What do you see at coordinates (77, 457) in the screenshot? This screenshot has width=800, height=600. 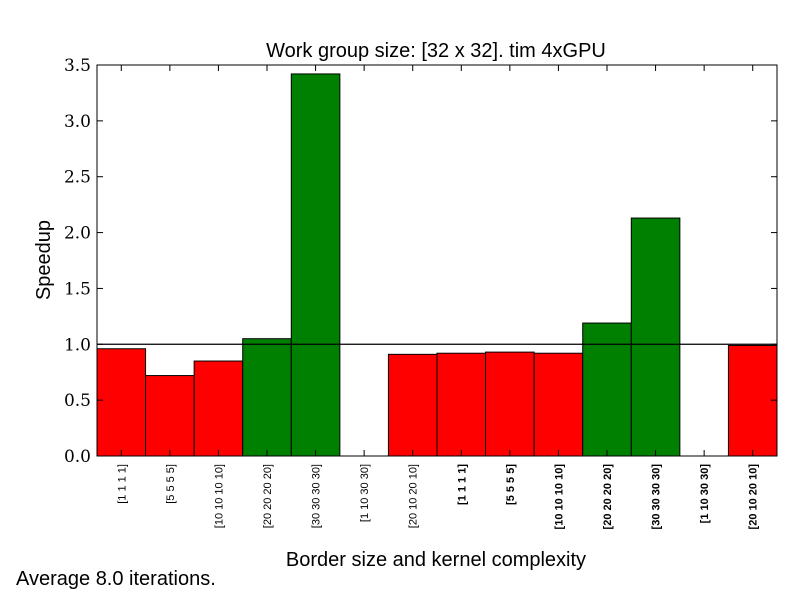 I see `y-tick-label: 0.0` at bounding box center [77, 457].